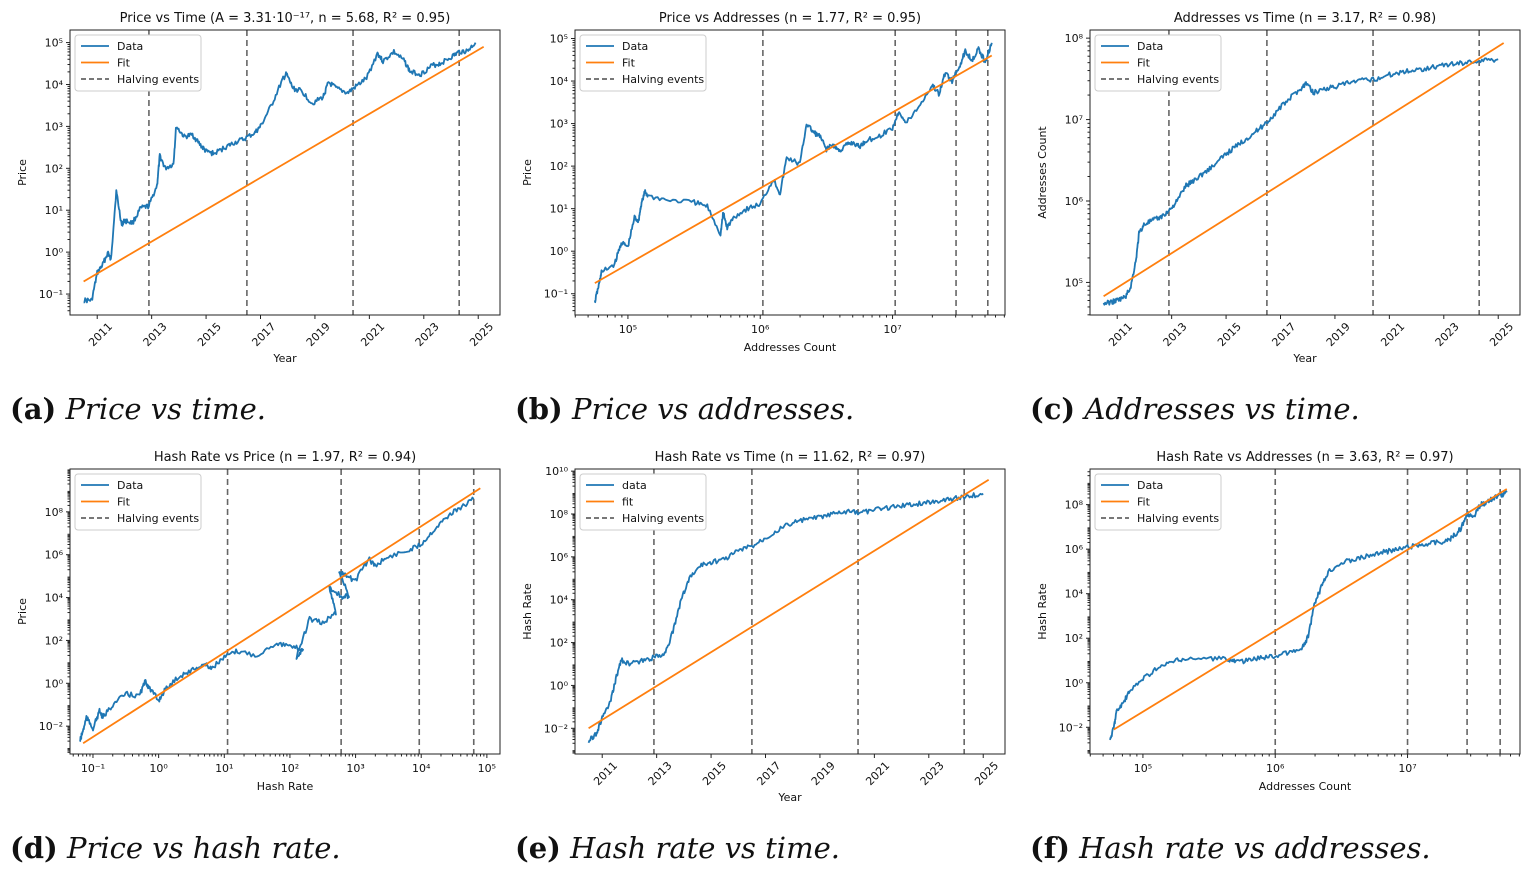 The image size is (1532, 878). I want to click on x-tick-label: 10⁵, so click(487, 768).